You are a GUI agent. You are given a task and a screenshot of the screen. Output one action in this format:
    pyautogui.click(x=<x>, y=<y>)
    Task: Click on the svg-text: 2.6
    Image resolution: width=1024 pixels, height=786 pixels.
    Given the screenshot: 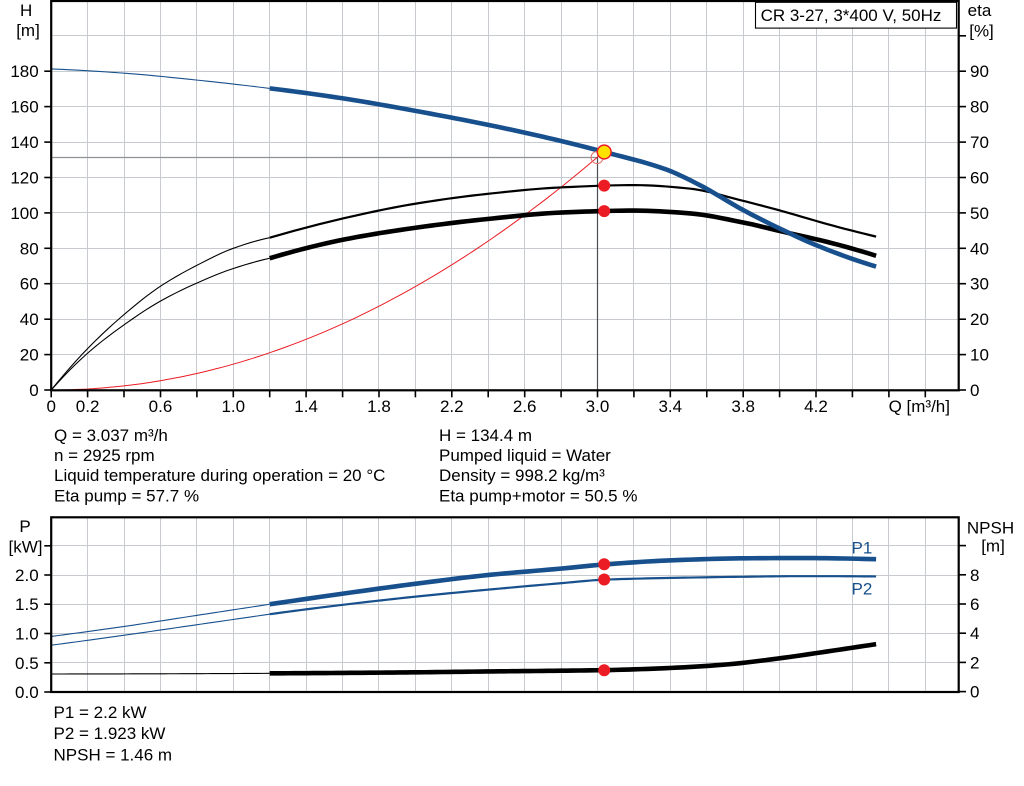 What is the action you would take?
    pyautogui.click(x=525, y=406)
    